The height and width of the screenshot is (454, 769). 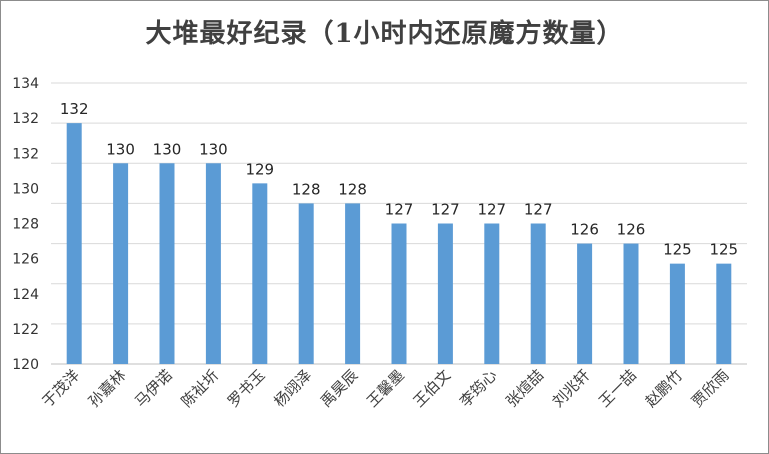 I want to click on y-tick-label: 134, so click(x=25, y=84).